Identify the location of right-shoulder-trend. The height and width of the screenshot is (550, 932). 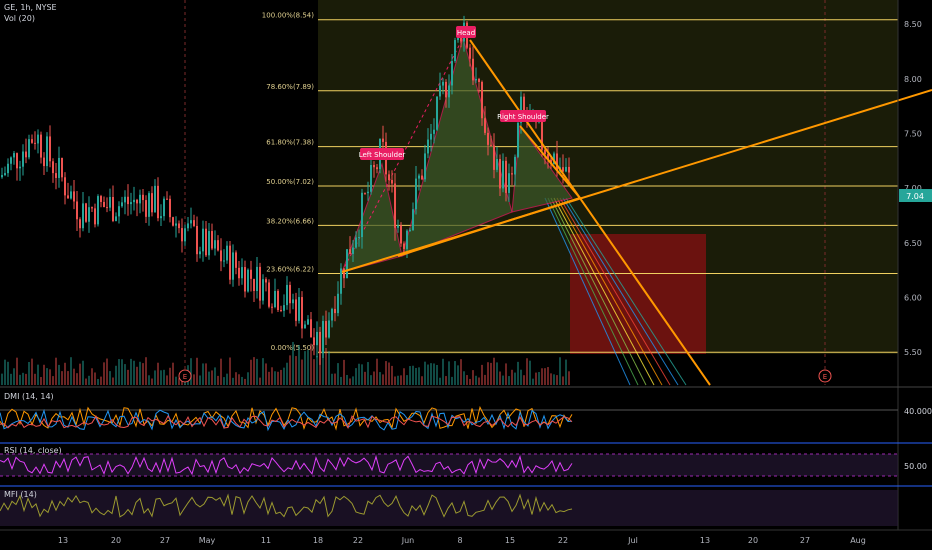
(550, 162).